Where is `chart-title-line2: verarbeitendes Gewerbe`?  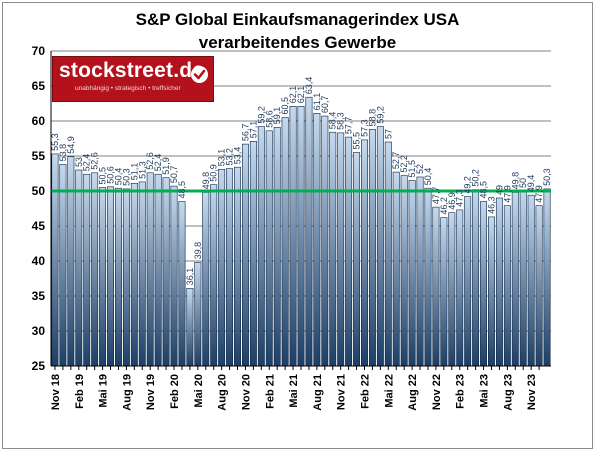
chart-title-line2: verarbeitendes Gewerbe is located at coordinates (297, 42).